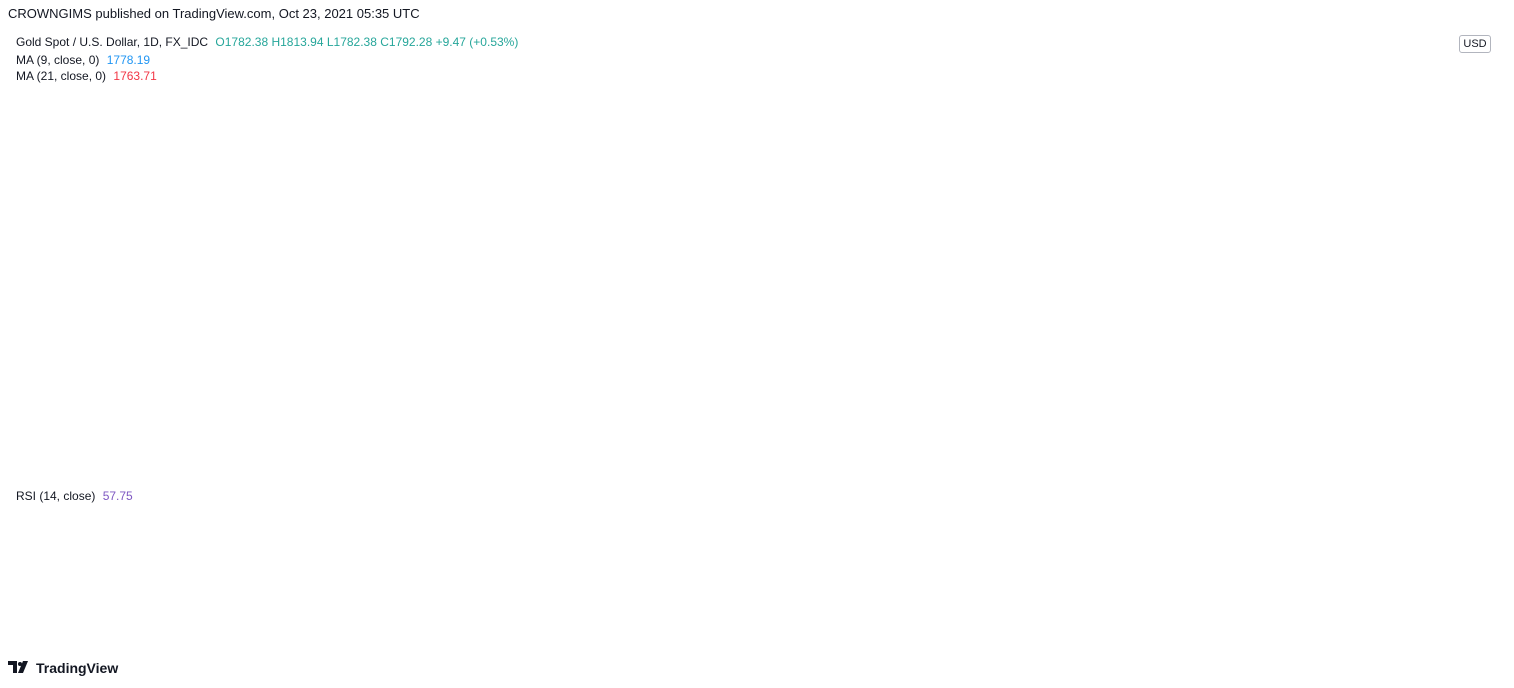 This screenshot has width=1514, height=688. What do you see at coordinates (112, 42) in the screenshot?
I see `symbol-title: Gold Spot / U.S. Dollar, 1D, FX_IDC` at bounding box center [112, 42].